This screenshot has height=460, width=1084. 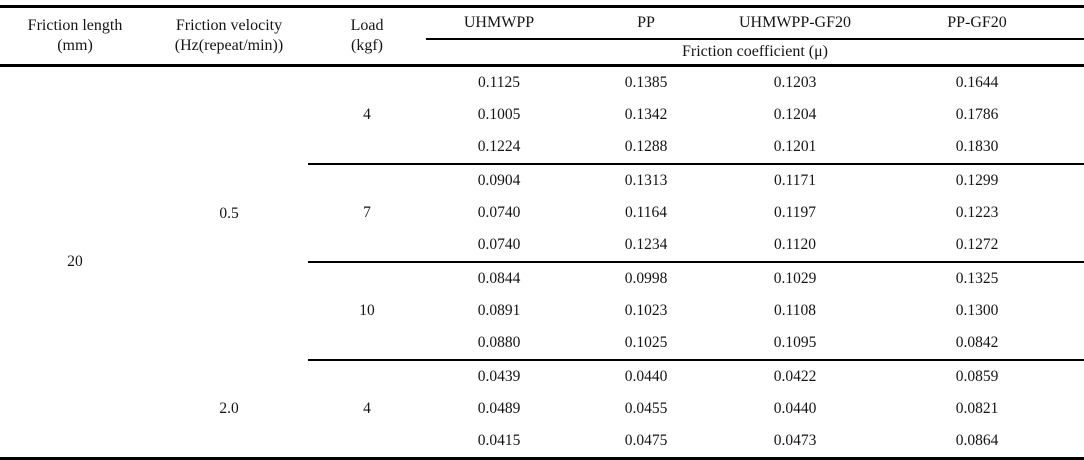 What do you see at coordinates (499, 114) in the screenshot?
I see `value-cell: 0.1005` at bounding box center [499, 114].